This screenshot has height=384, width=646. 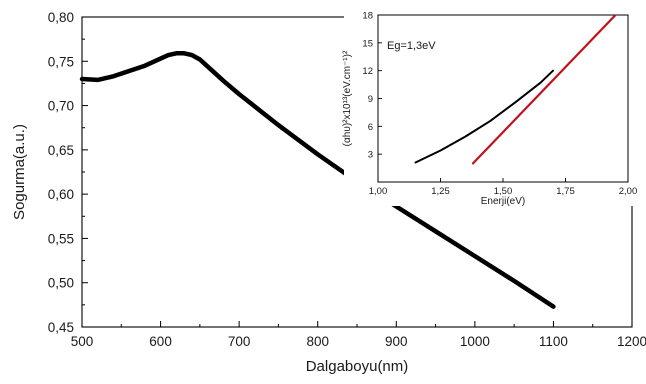 I want to click on inset-bandgap-annotation: Eg=1,3eV, so click(x=411, y=46).